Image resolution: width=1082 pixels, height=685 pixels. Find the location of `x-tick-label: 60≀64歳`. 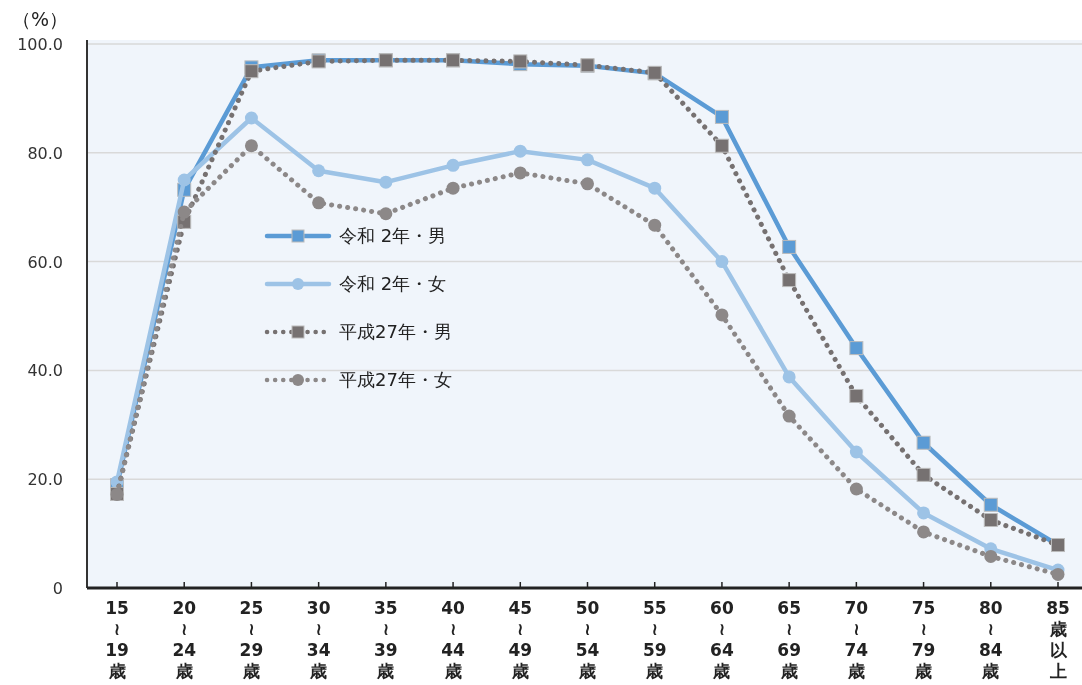

x-tick-label: 60≀64歳 is located at coordinates (722, 639).